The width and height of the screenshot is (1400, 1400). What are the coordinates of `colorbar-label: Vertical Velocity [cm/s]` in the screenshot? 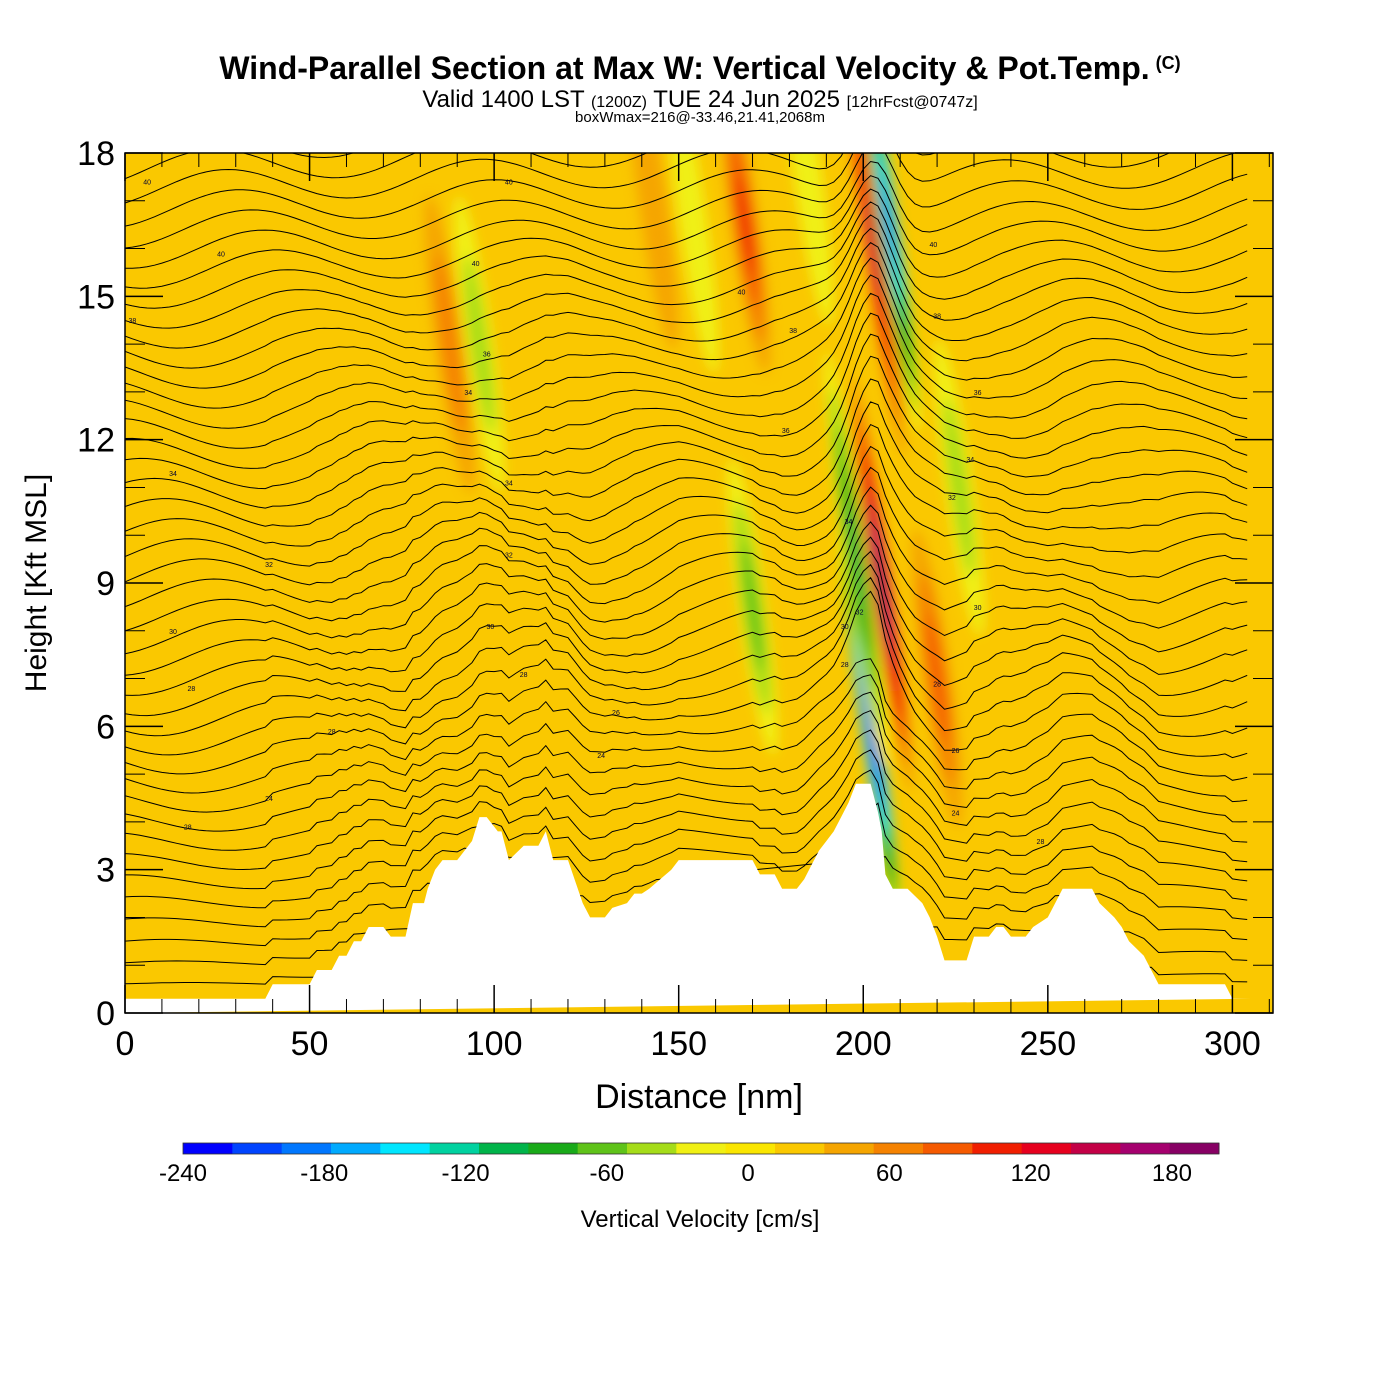 It's located at (700, 1219).